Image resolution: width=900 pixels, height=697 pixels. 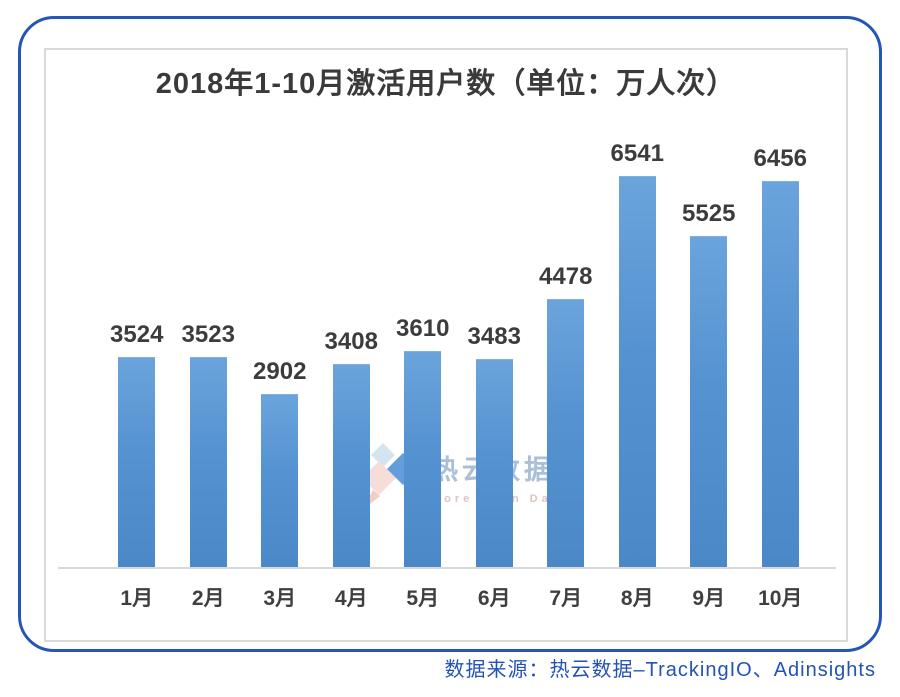 I want to click on bar-4月, so click(x=351, y=466).